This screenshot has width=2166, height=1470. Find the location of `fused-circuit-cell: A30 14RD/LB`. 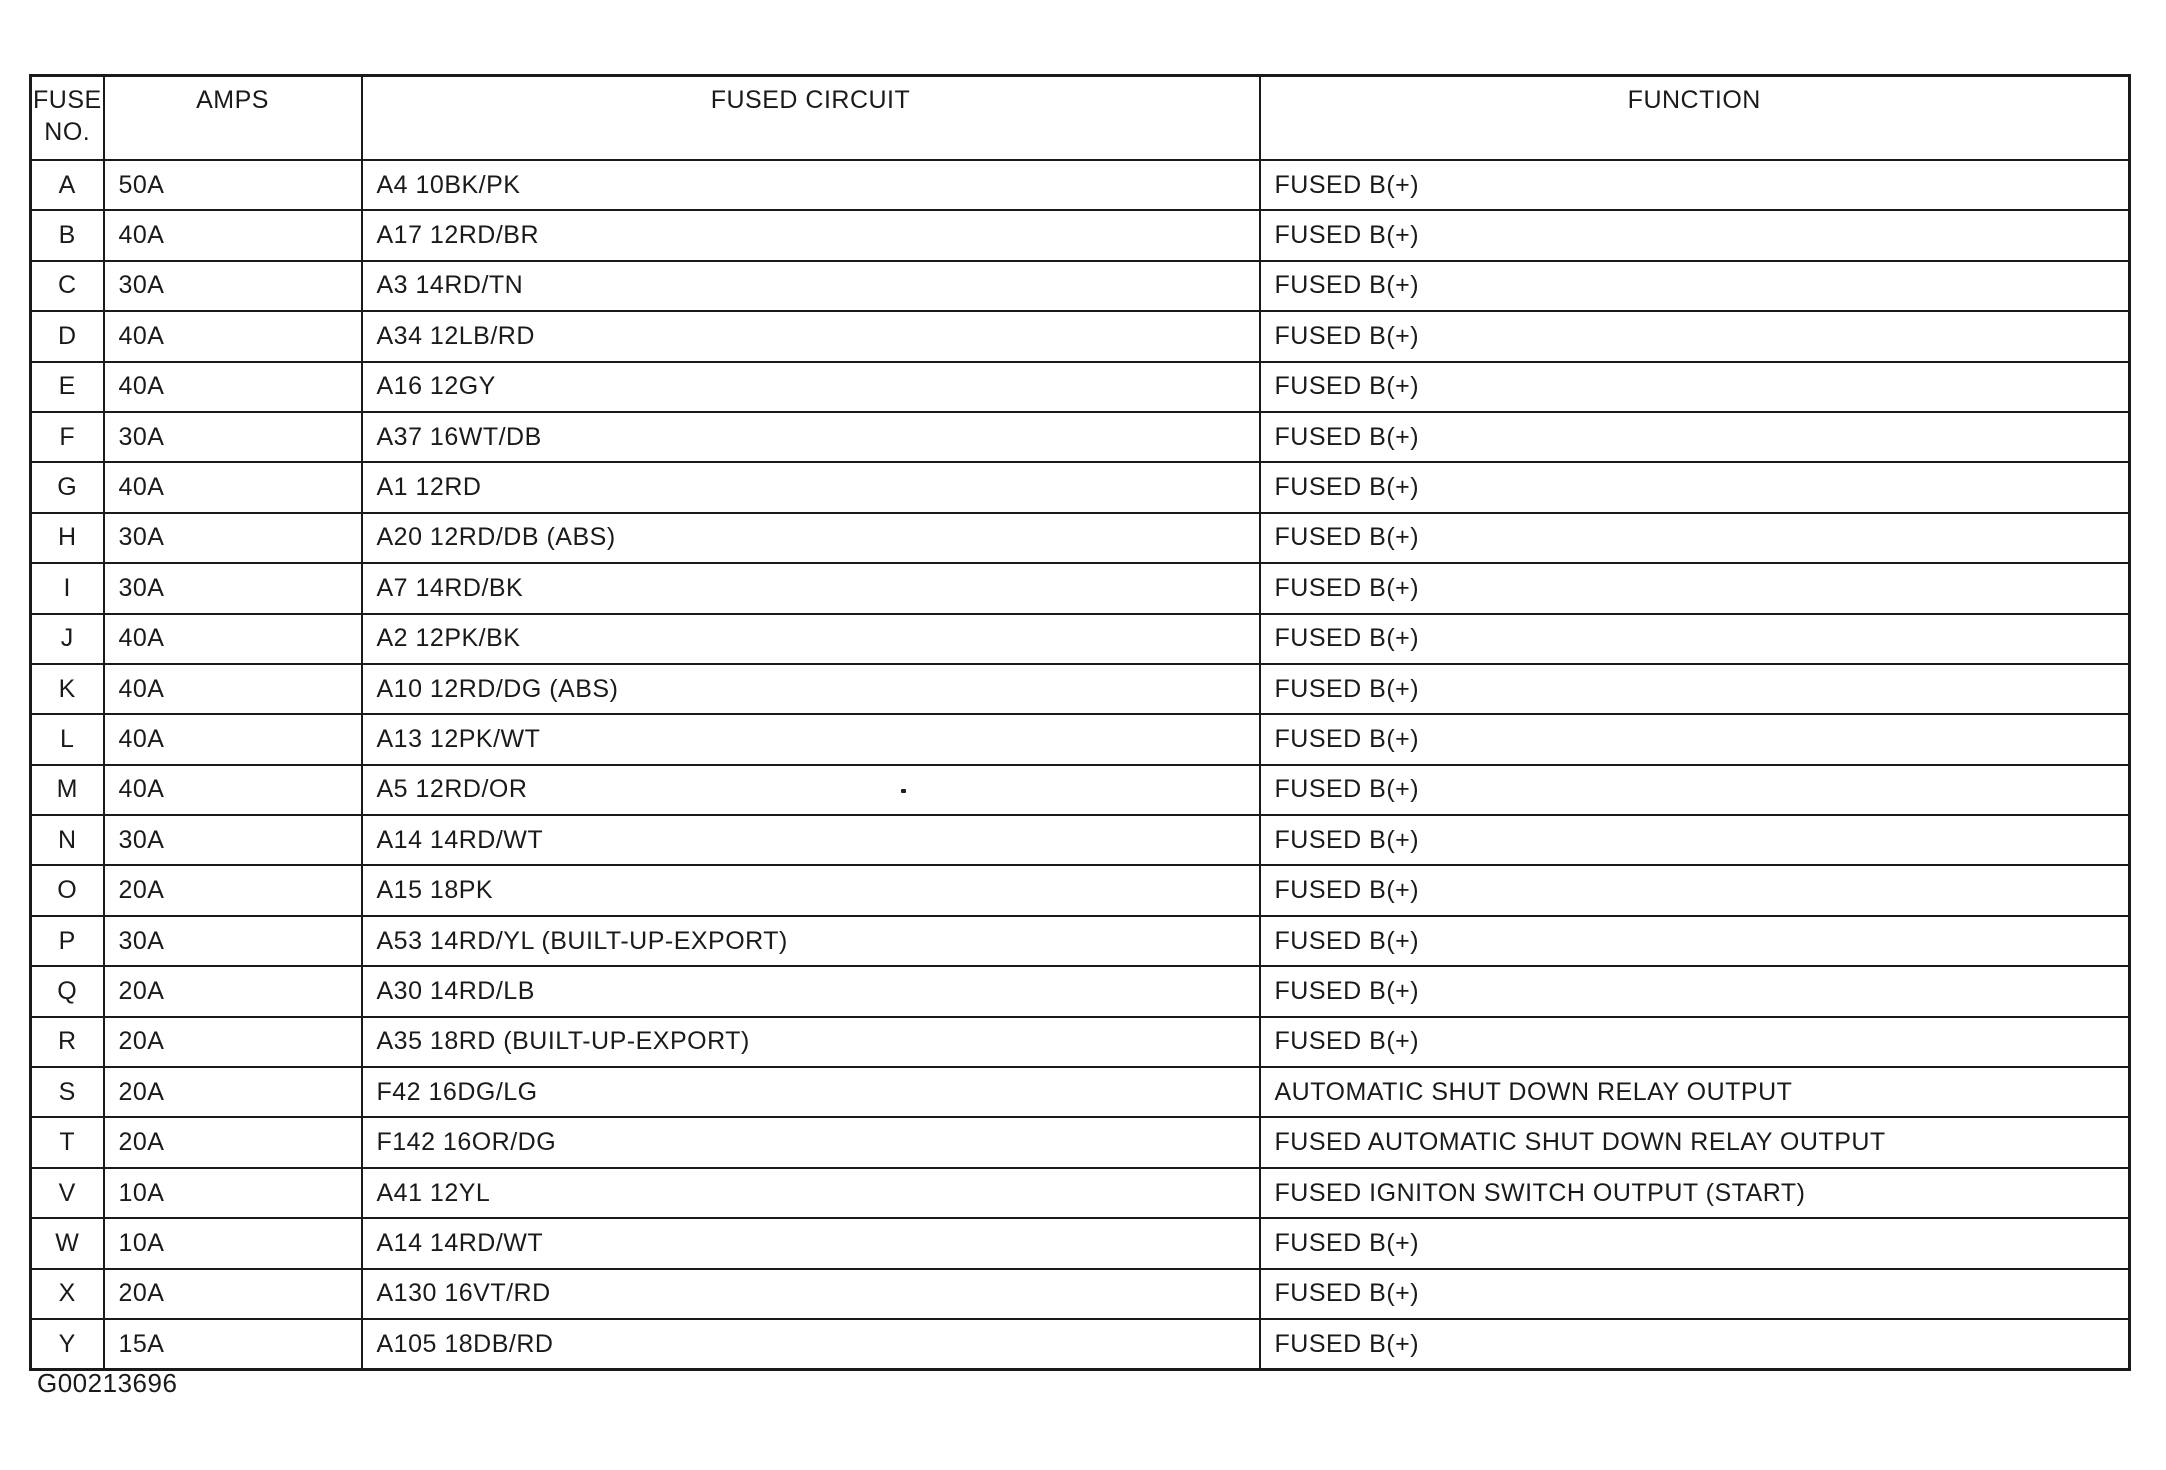

fused-circuit-cell: A30 14RD/LB is located at coordinates (810, 991).